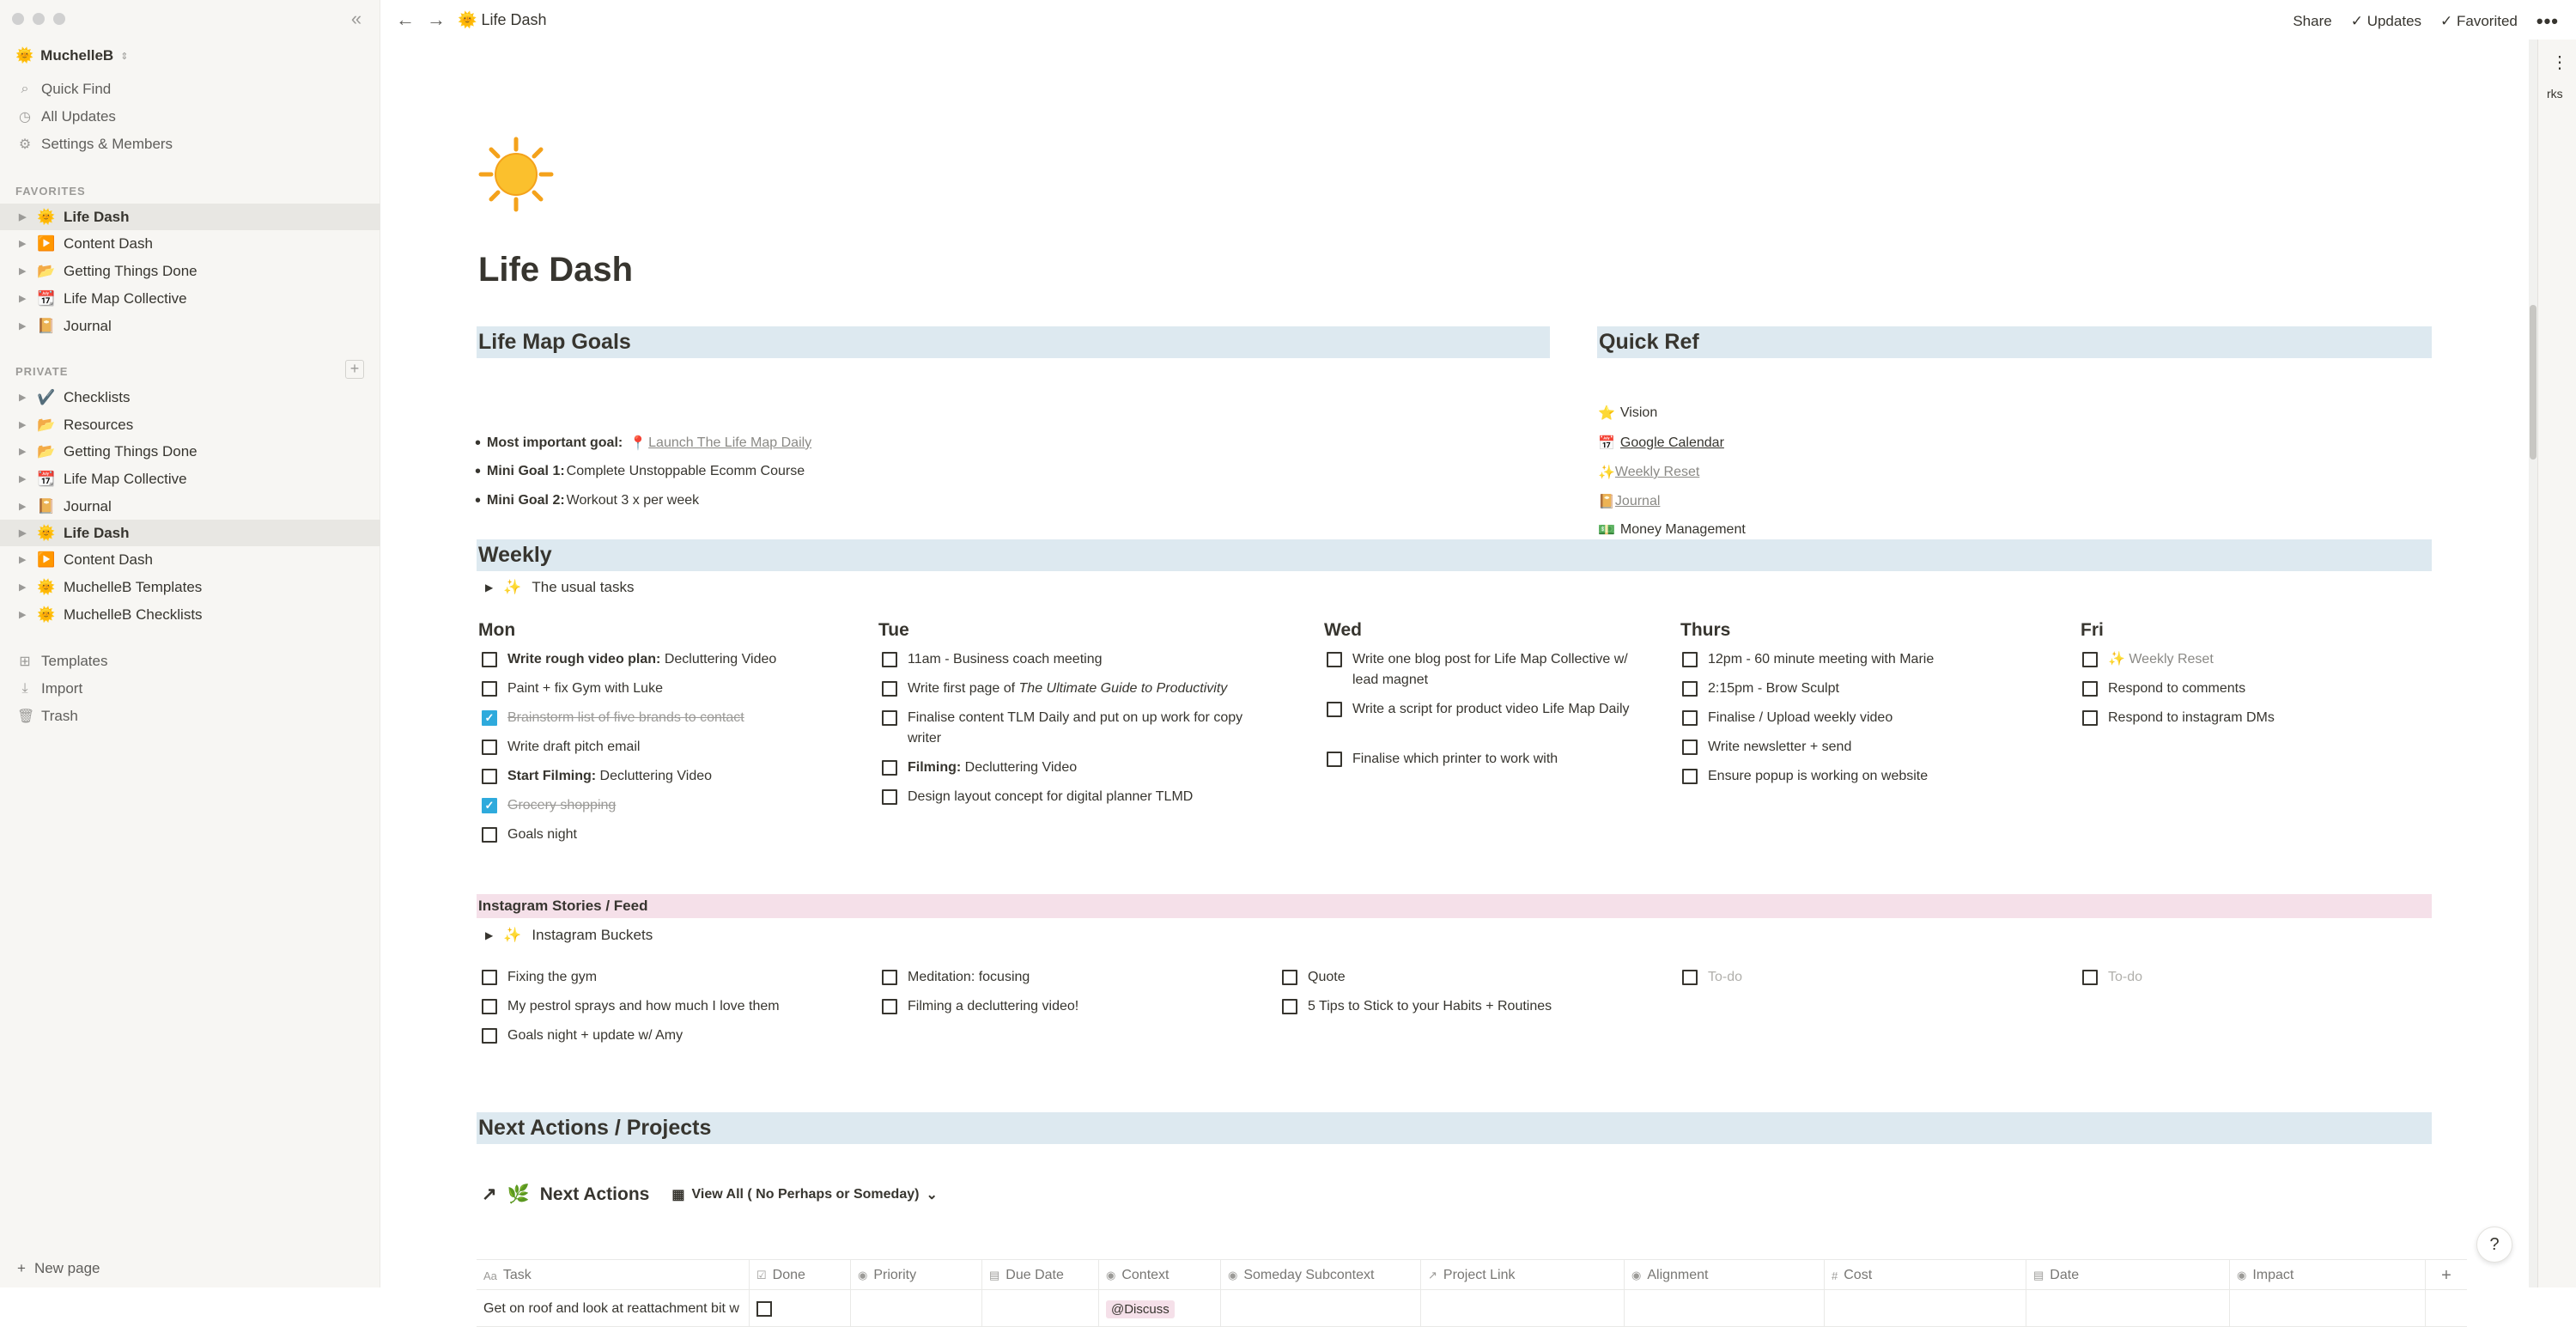  What do you see at coordinates (1629, 502) in the screenshot?
I see `quickref-journal: 📔 Journal` at bounding box center [1629, 502].